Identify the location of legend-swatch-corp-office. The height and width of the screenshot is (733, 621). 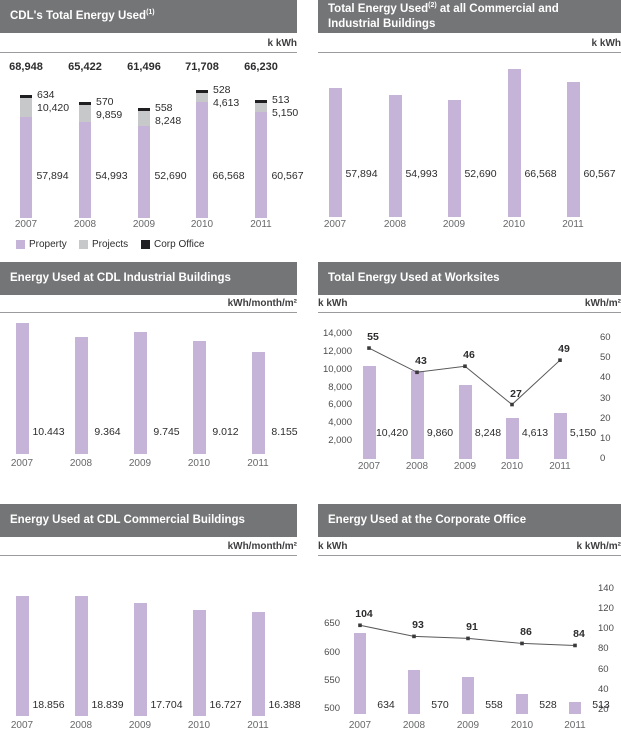
(145, 244).